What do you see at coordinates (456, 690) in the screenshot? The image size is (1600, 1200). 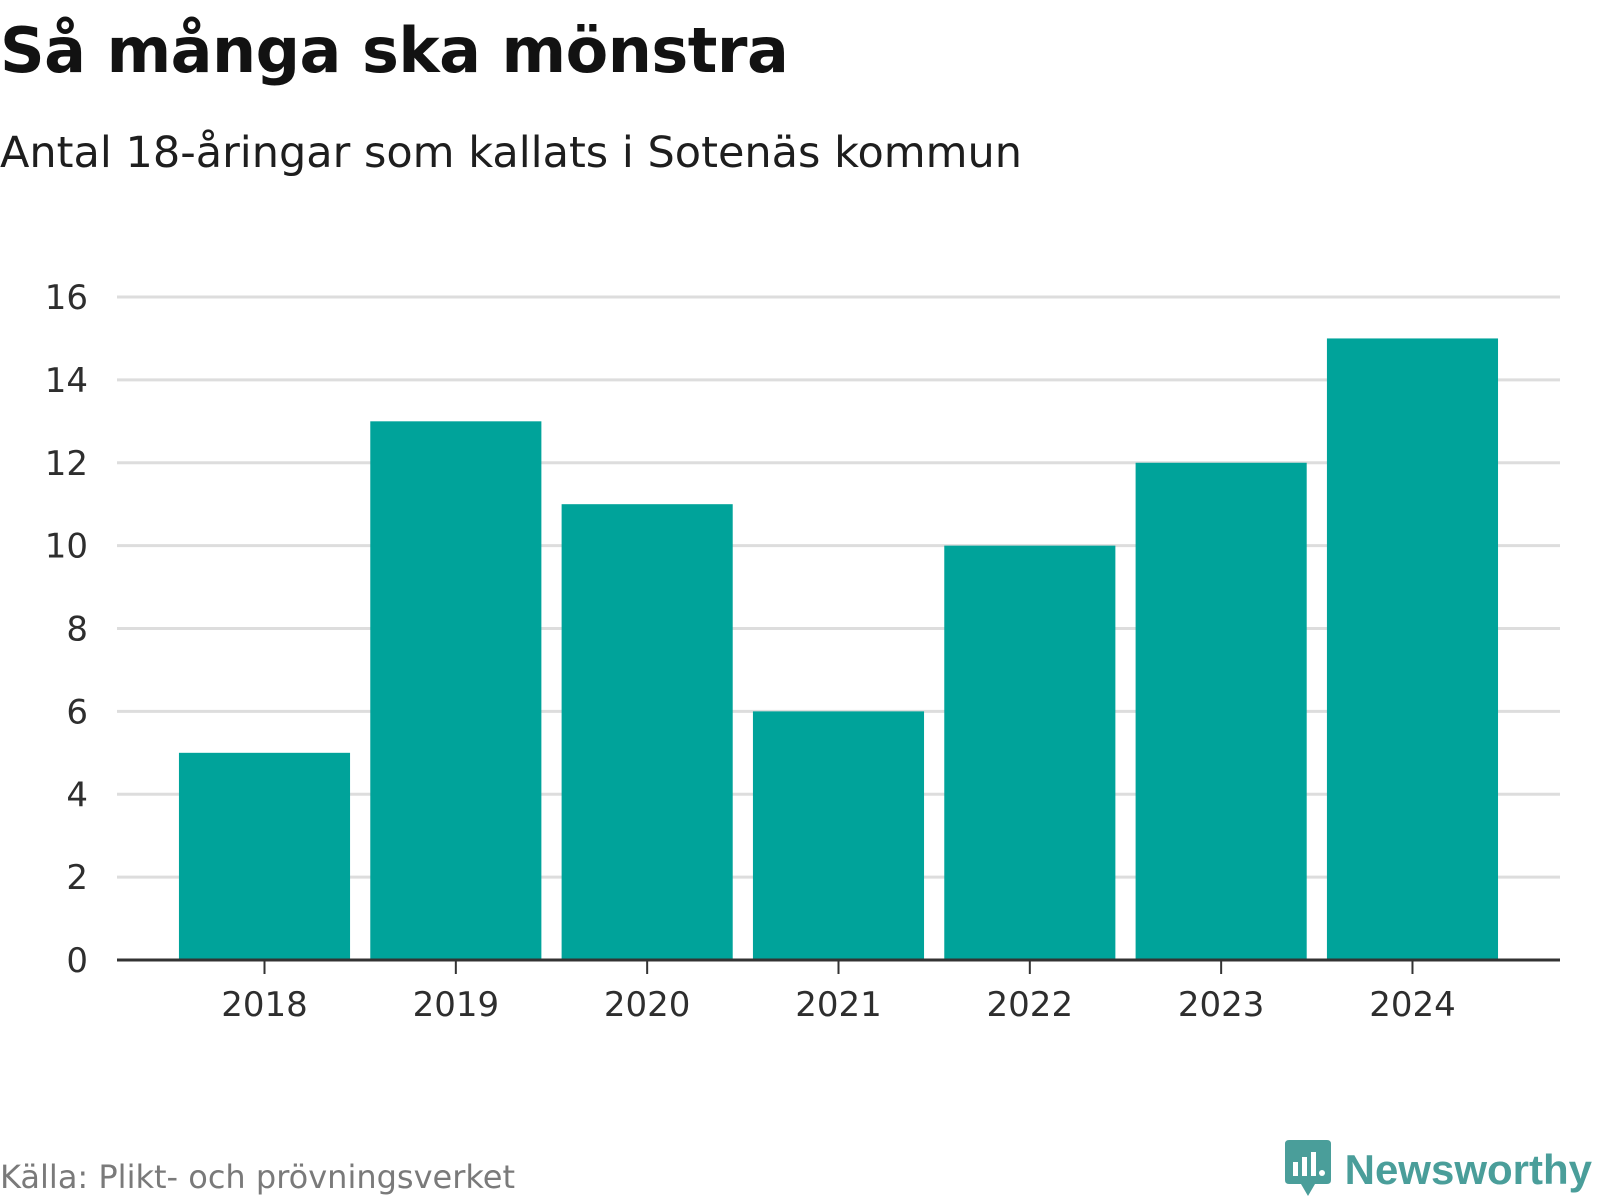 I see `bar-2019` at bounding box center [456, 690].